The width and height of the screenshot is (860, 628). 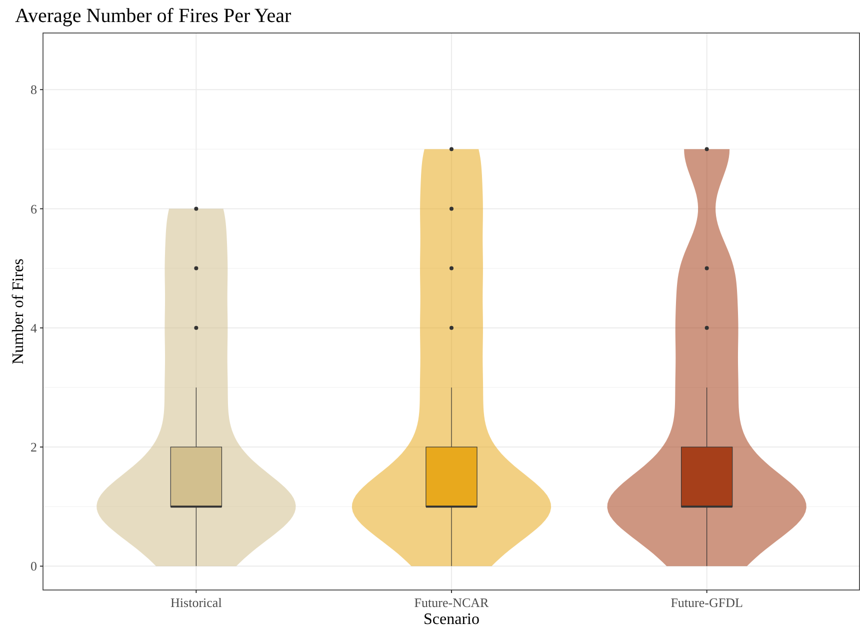 What do you see at coordinates (34, 328) in the screenshot?
I see `y-tick-label: 4` at bounding box center [34, 328].